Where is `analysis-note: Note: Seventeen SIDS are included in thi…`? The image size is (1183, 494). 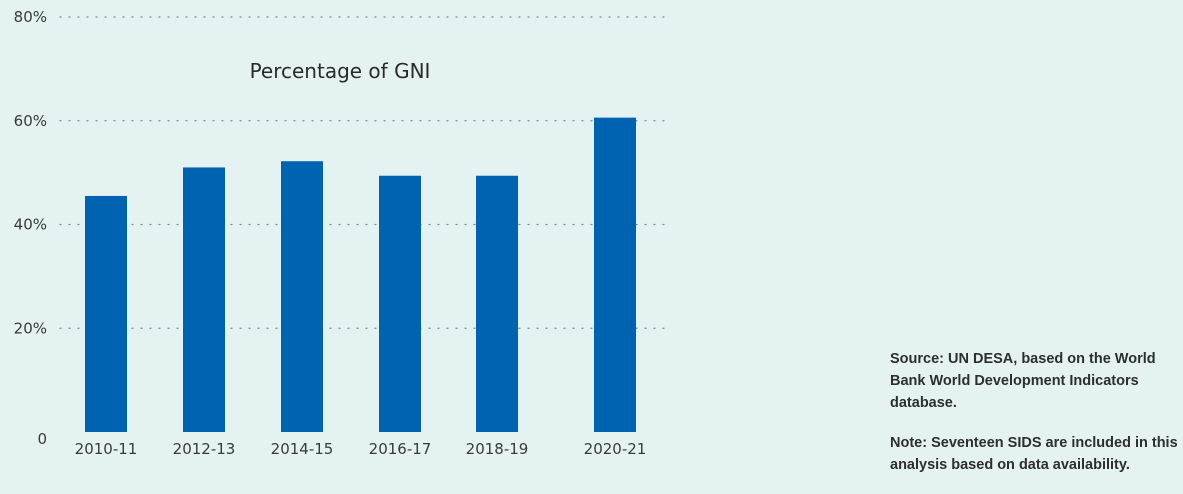 analysis-note: Note: Seventeen SIDS are included in thi… is located at coordinates (1034, 454).